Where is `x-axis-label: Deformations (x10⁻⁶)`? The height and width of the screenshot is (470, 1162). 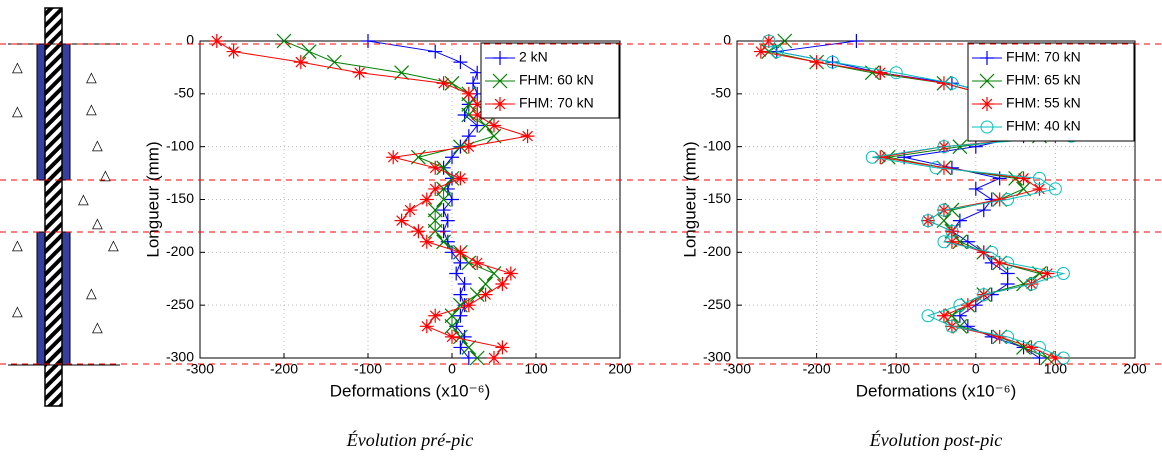 x-axis-label: Deformations (x10⁻⁶) is located at coordinates (936, 390).